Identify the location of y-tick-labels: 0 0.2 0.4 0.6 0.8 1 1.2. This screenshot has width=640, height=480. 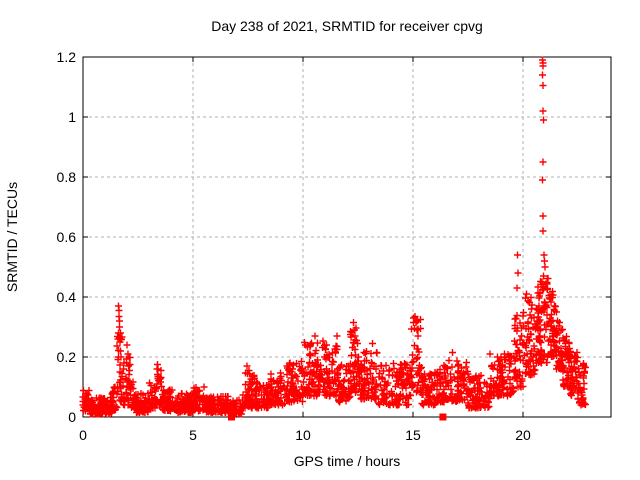
(67, 237).